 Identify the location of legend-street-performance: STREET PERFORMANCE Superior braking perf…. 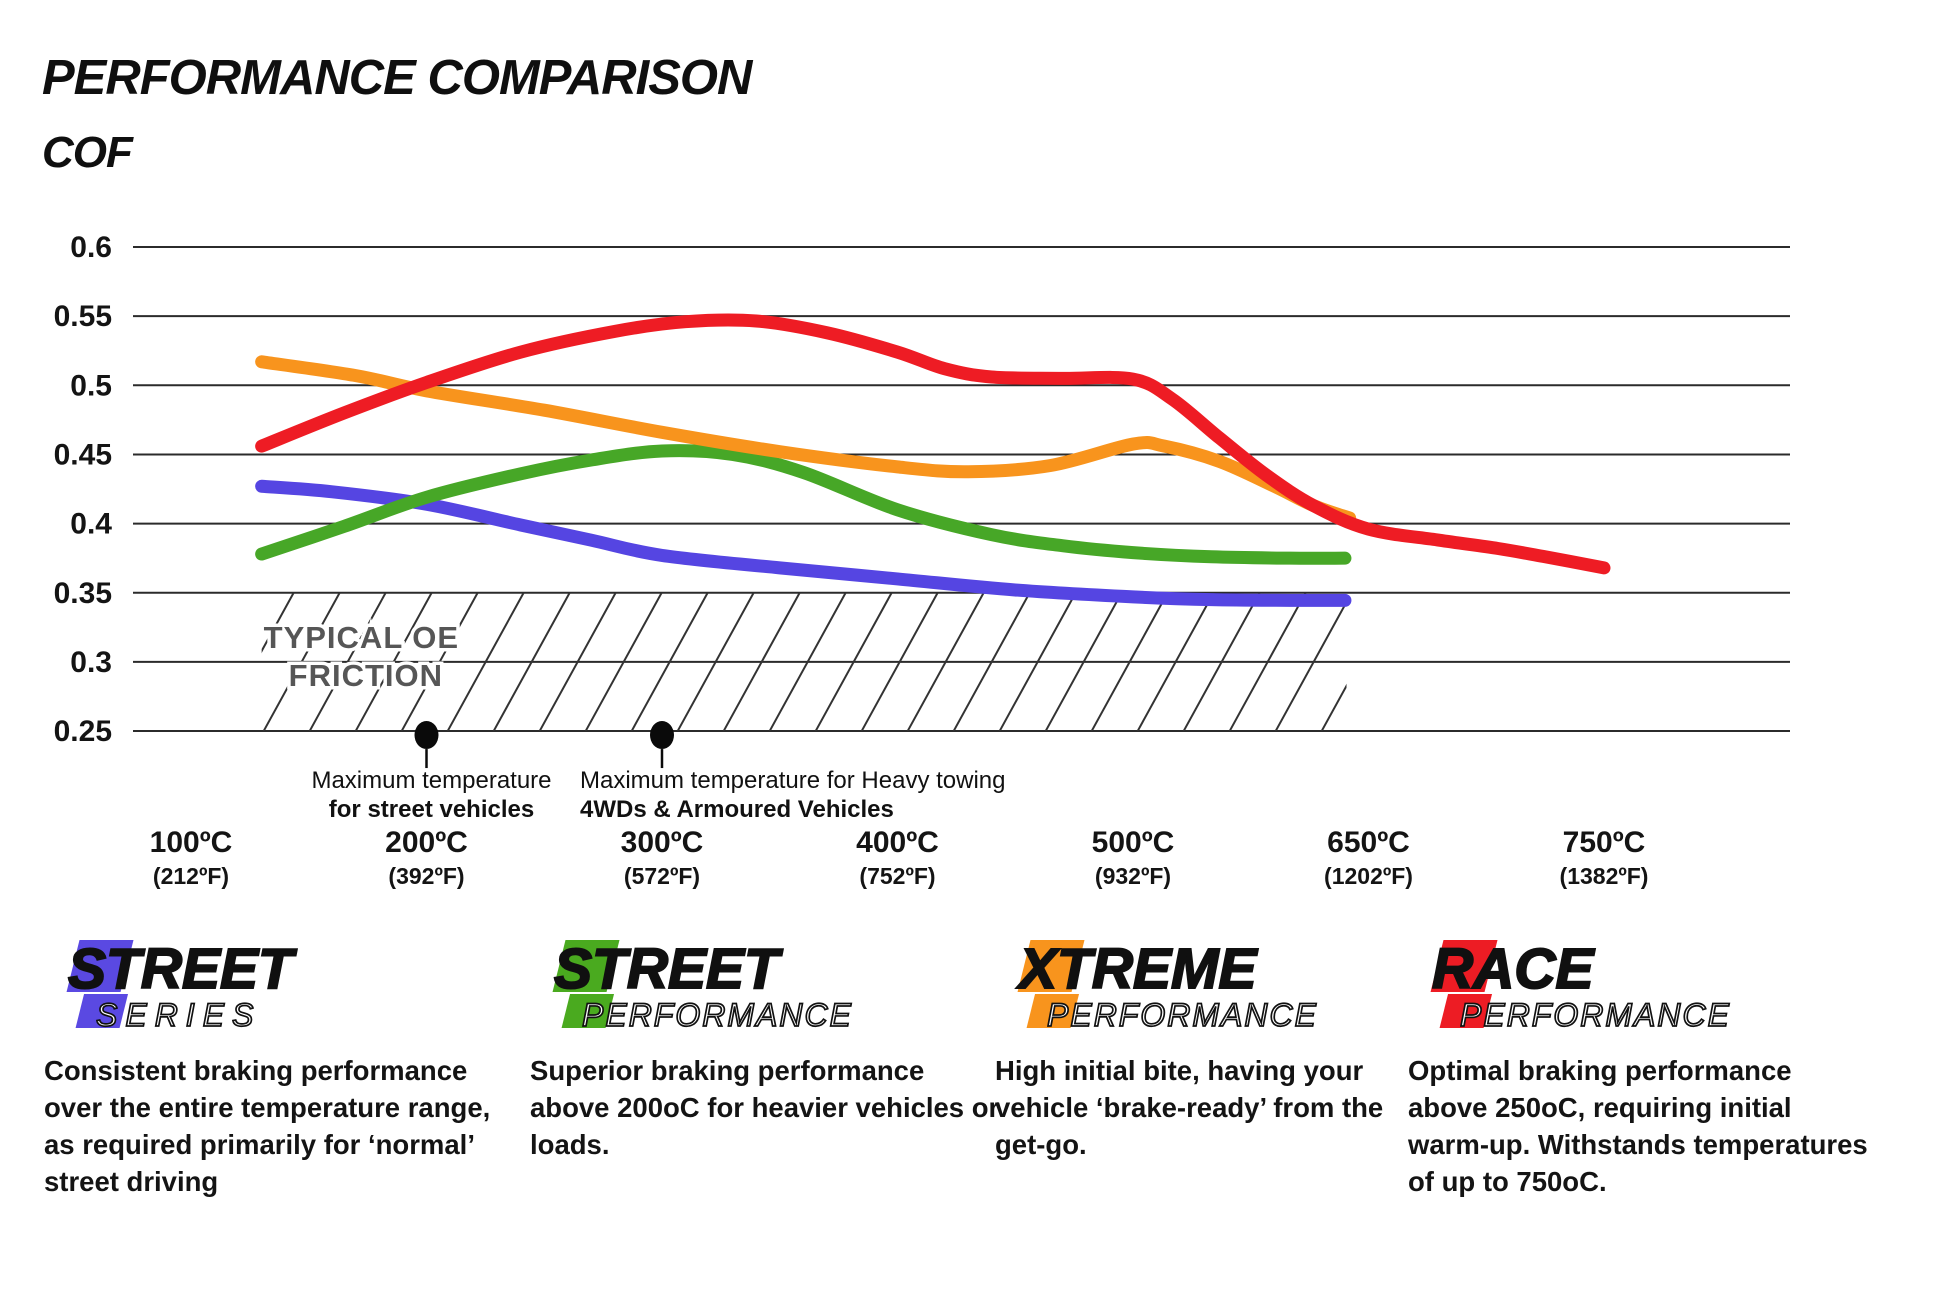
(765, 1050).